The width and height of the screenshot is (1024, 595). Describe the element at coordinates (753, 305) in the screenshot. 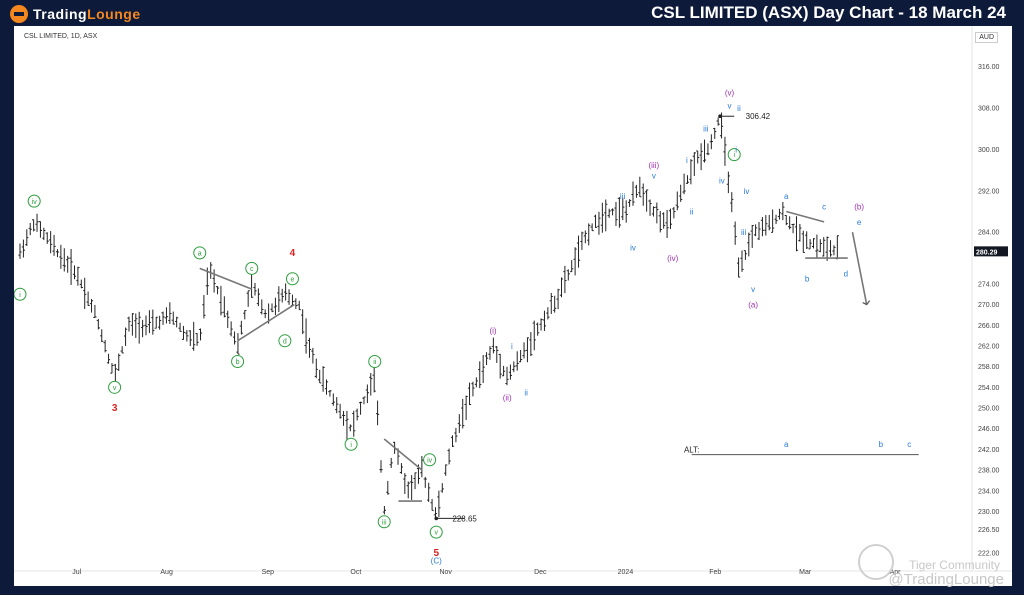

I see `wave-label: (a)` at that location.